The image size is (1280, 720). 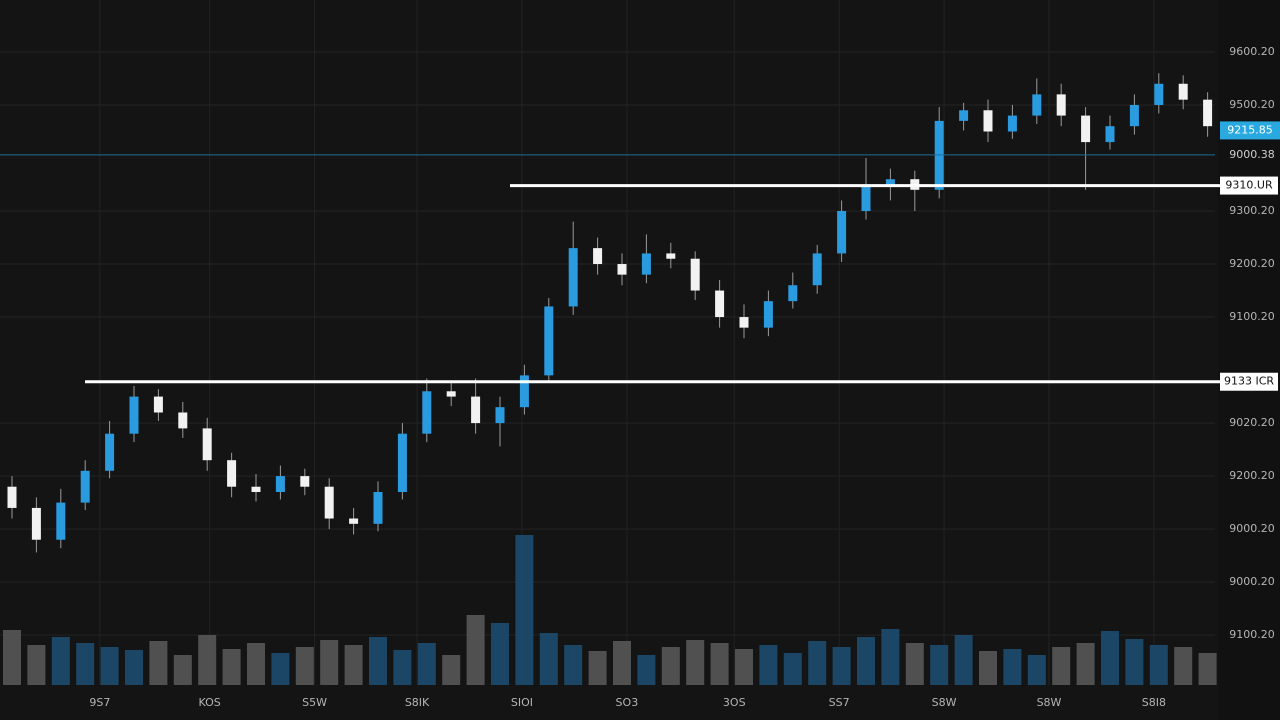 I want to click on x-tick-label: S8IK, so click(x=417, y=702).